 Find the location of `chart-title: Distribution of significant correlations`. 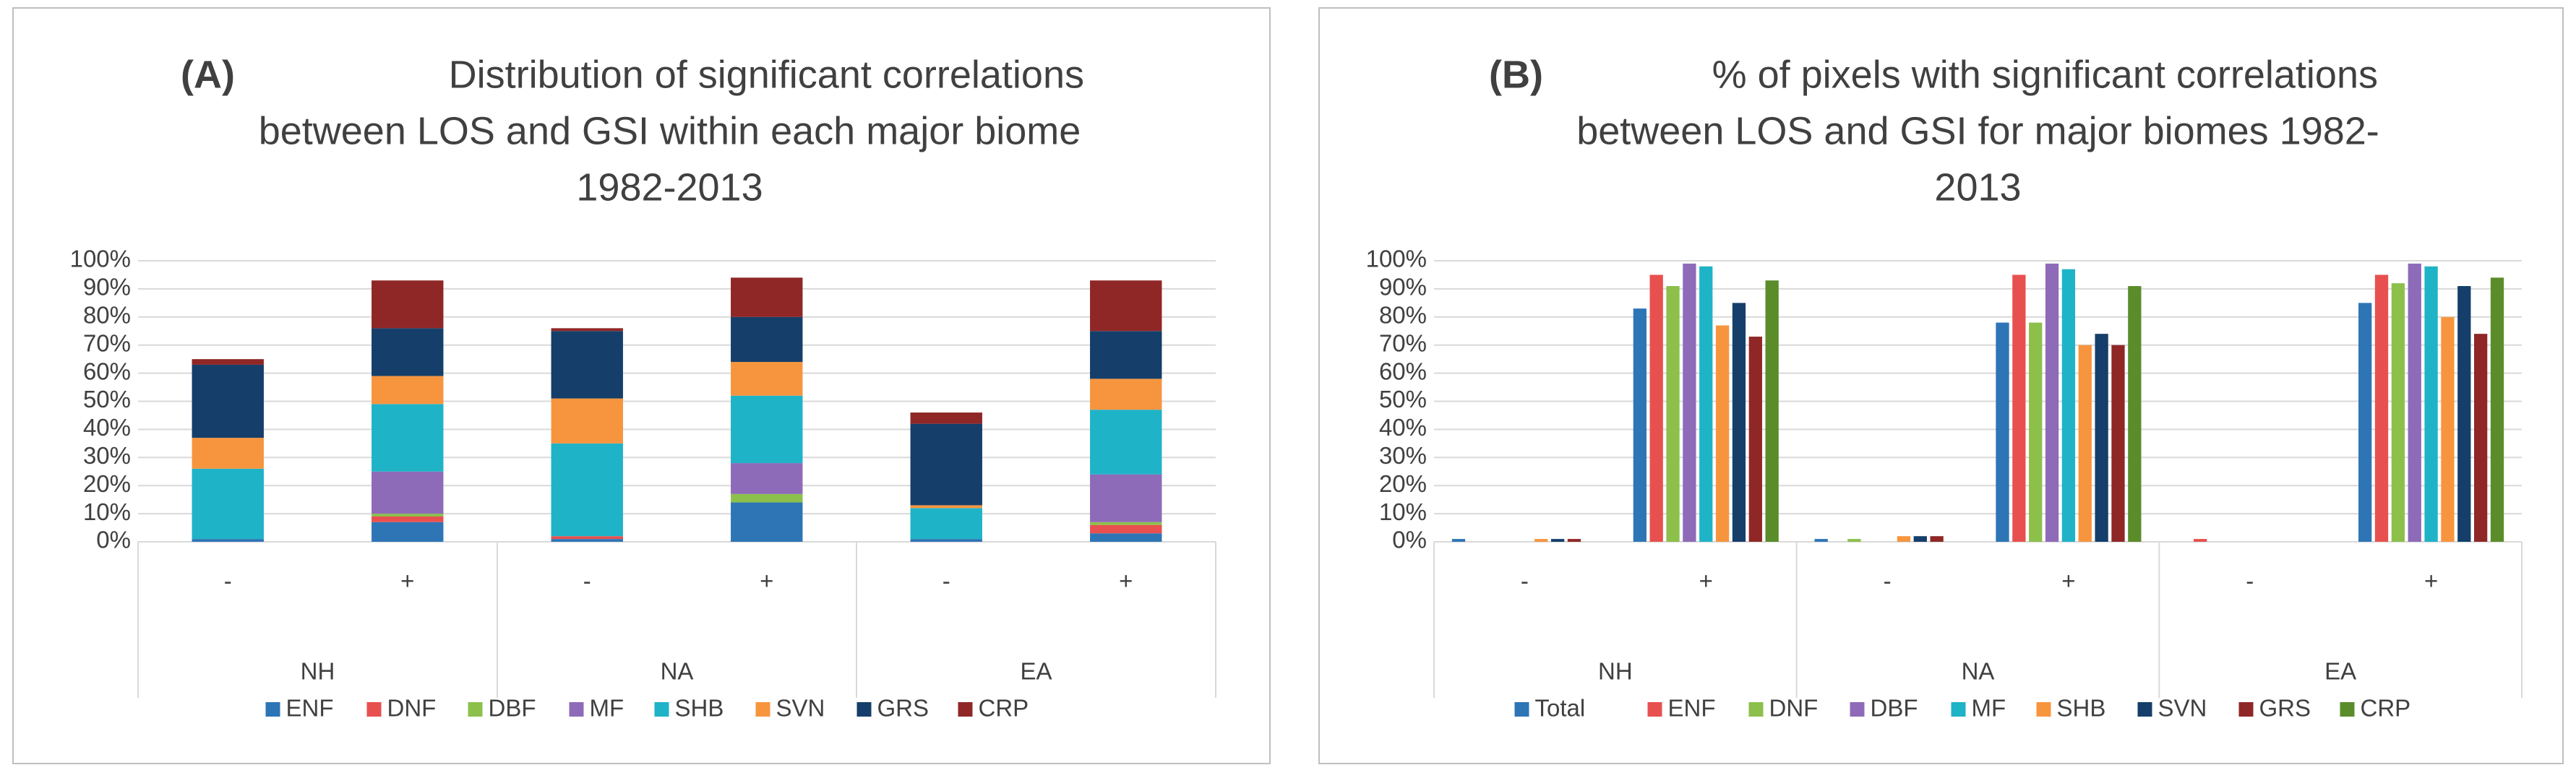

chart-title: Distribution of significant correlations is located at coordinates (767, 75).